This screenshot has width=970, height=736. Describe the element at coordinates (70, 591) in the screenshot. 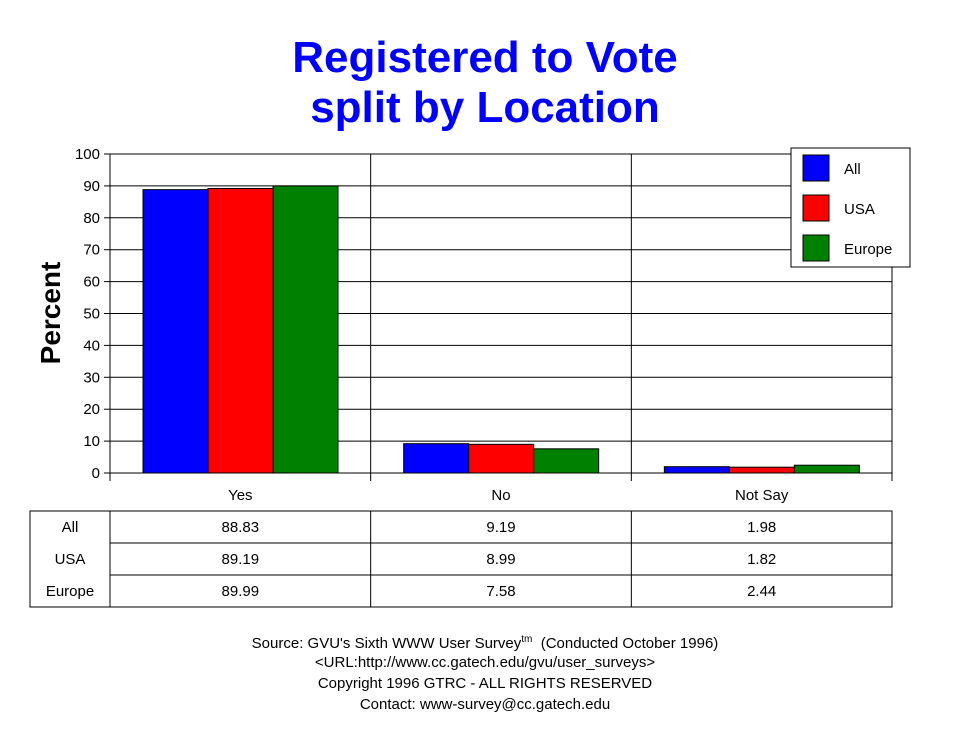

I see `table-row-label: Europe` at that location.